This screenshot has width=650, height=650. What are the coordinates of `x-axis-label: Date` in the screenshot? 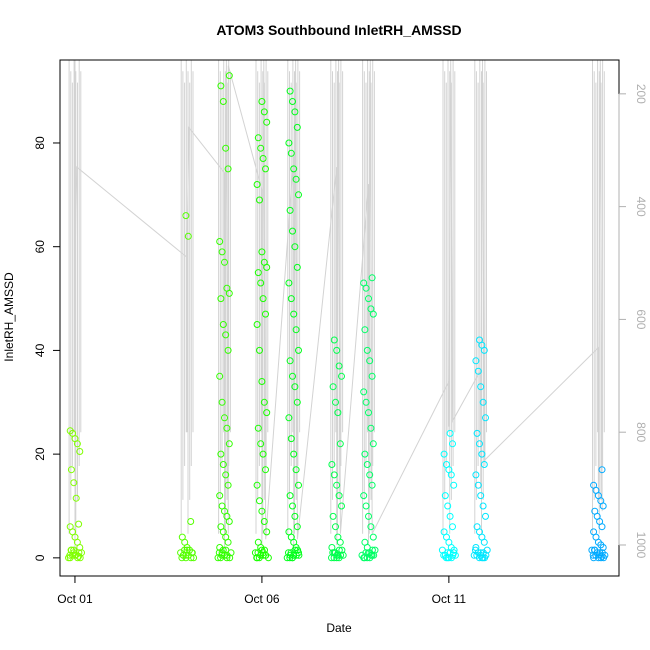 It's located at (339, 628).